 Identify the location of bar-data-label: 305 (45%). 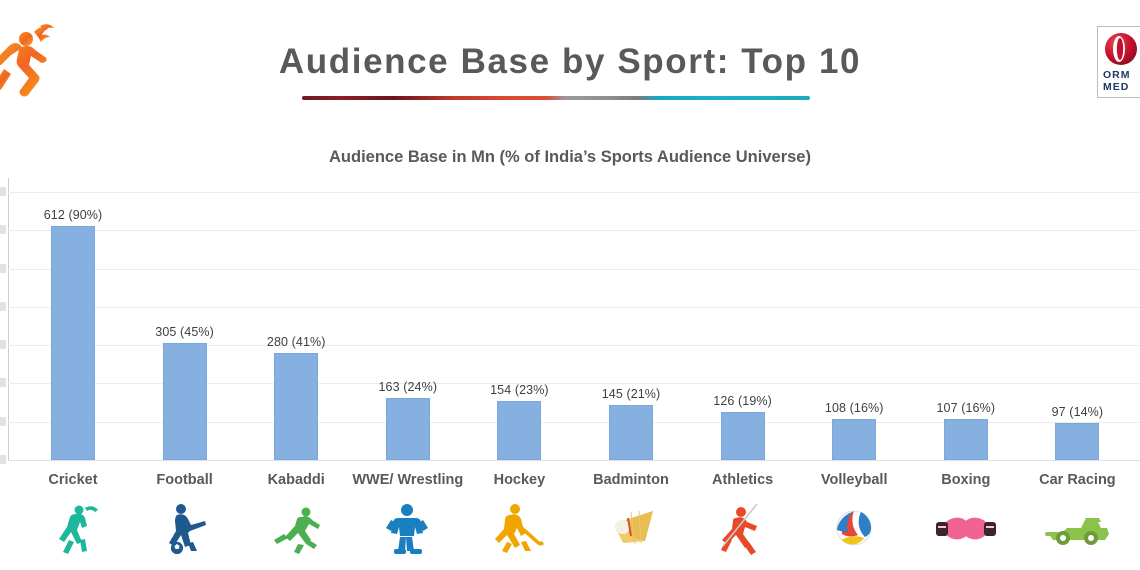
(184, 332).